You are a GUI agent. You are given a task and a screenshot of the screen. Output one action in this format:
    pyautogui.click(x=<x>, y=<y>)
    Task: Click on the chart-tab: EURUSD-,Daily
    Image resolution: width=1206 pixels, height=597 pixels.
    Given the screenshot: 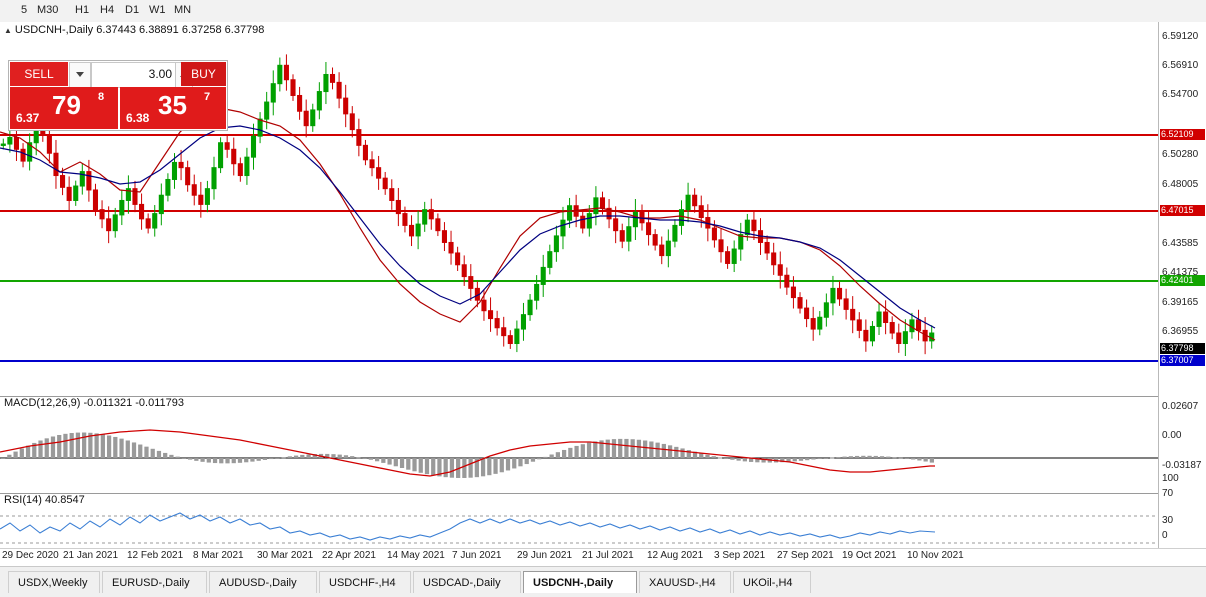 What is the action you would take?
    pyautogui.click(x=154, y=582)
    